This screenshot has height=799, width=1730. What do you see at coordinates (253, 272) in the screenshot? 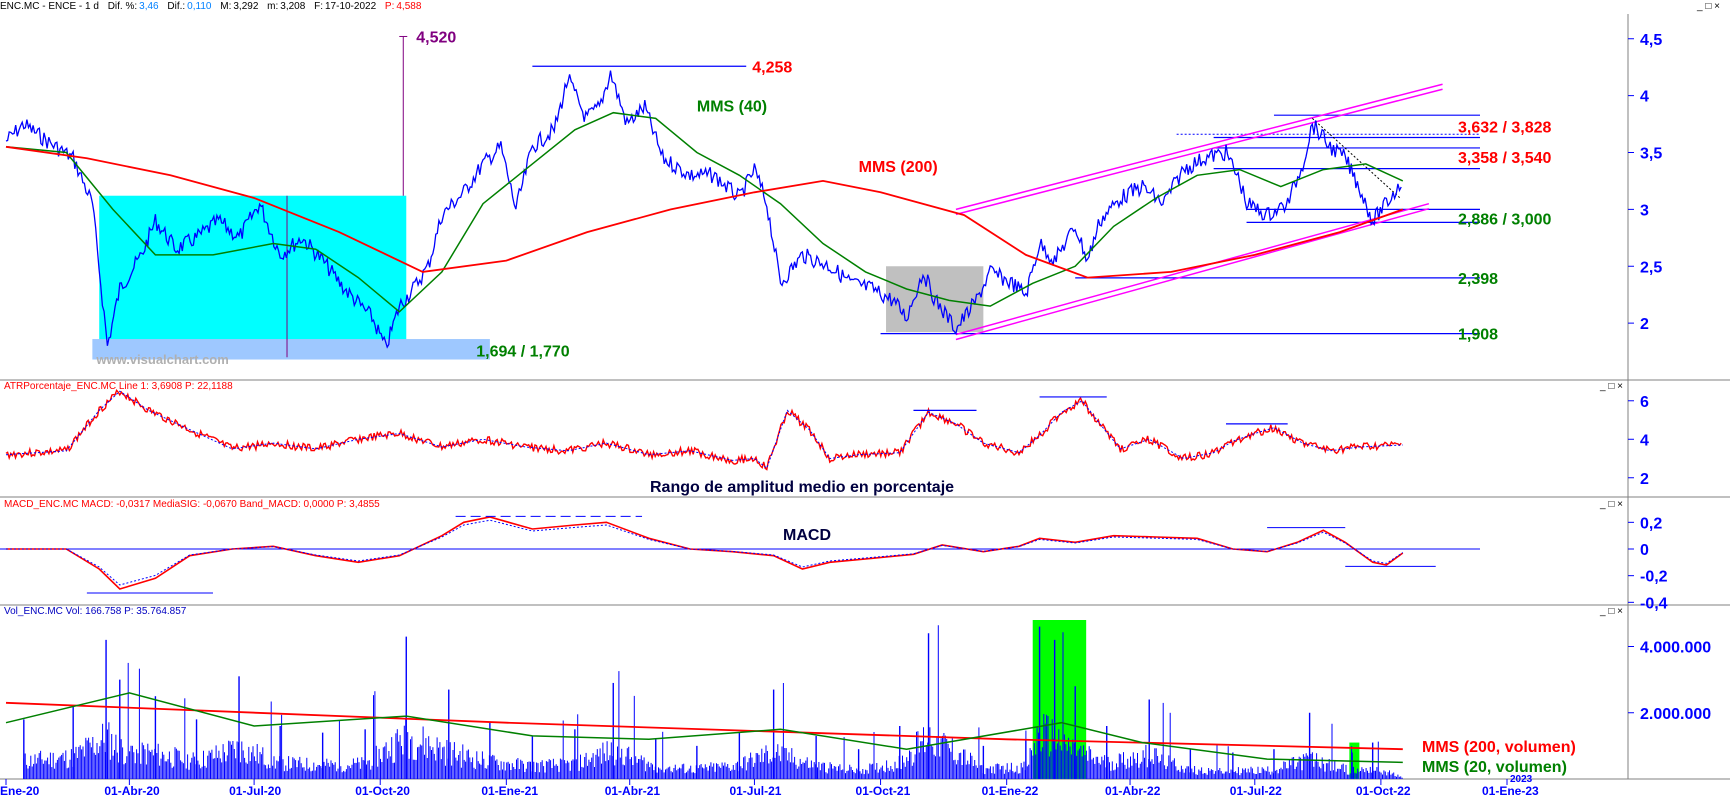
I see `range-box-2020` at bounding box center [253, 272].